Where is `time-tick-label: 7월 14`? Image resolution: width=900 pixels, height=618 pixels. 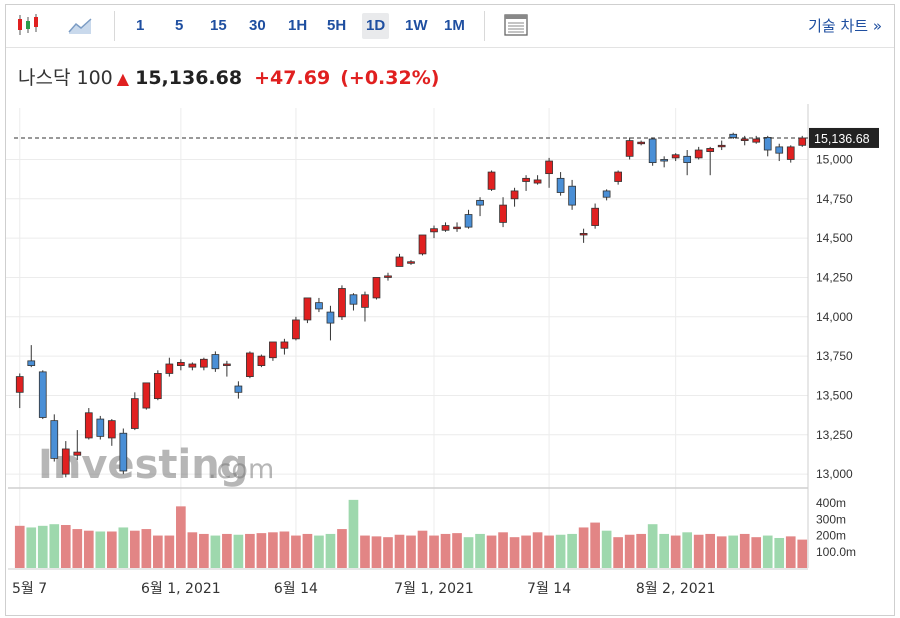 time-tick-label: 7월 14 is located at coordinates (549, 589).